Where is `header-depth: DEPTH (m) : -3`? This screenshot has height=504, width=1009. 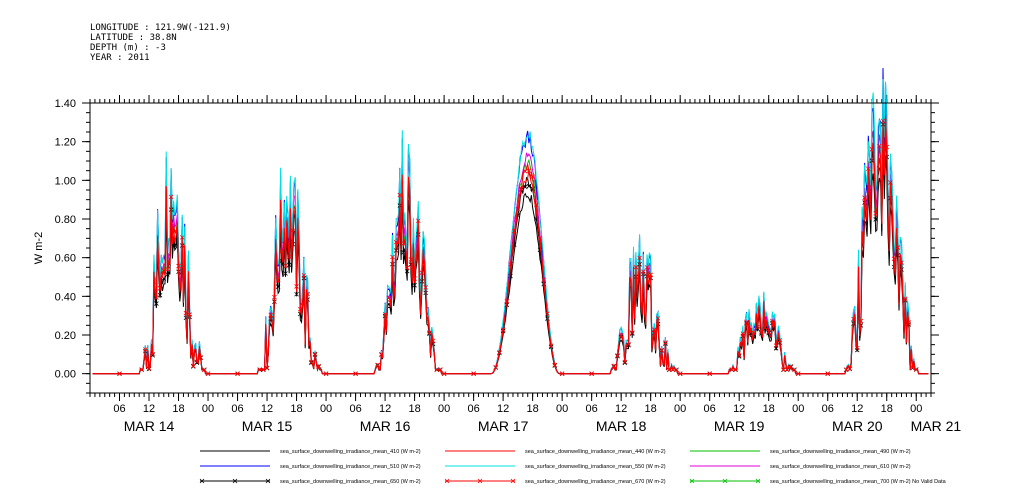 header-depth: DEPTH (m) : -3 is located at coordinates (128, 48).